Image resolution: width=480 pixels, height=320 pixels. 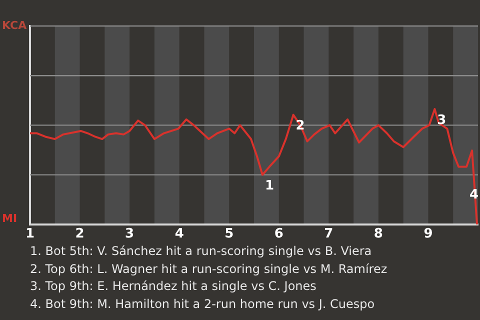 I want to click on text: MI, so click(x=10, y=218).